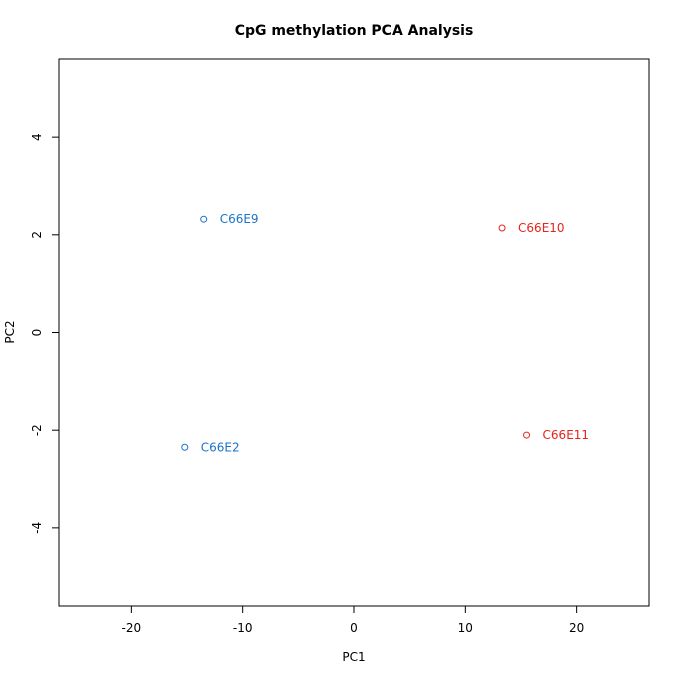  Describe the element at coordinates (239, 219) in the screenshot. I see `data-point-label: C66E9` at that location.